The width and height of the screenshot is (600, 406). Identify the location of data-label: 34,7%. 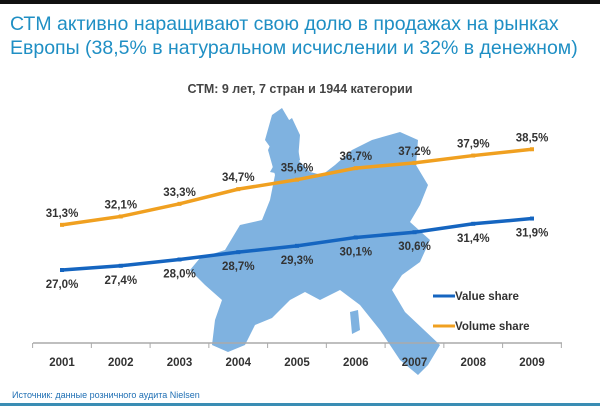
(238, 178).